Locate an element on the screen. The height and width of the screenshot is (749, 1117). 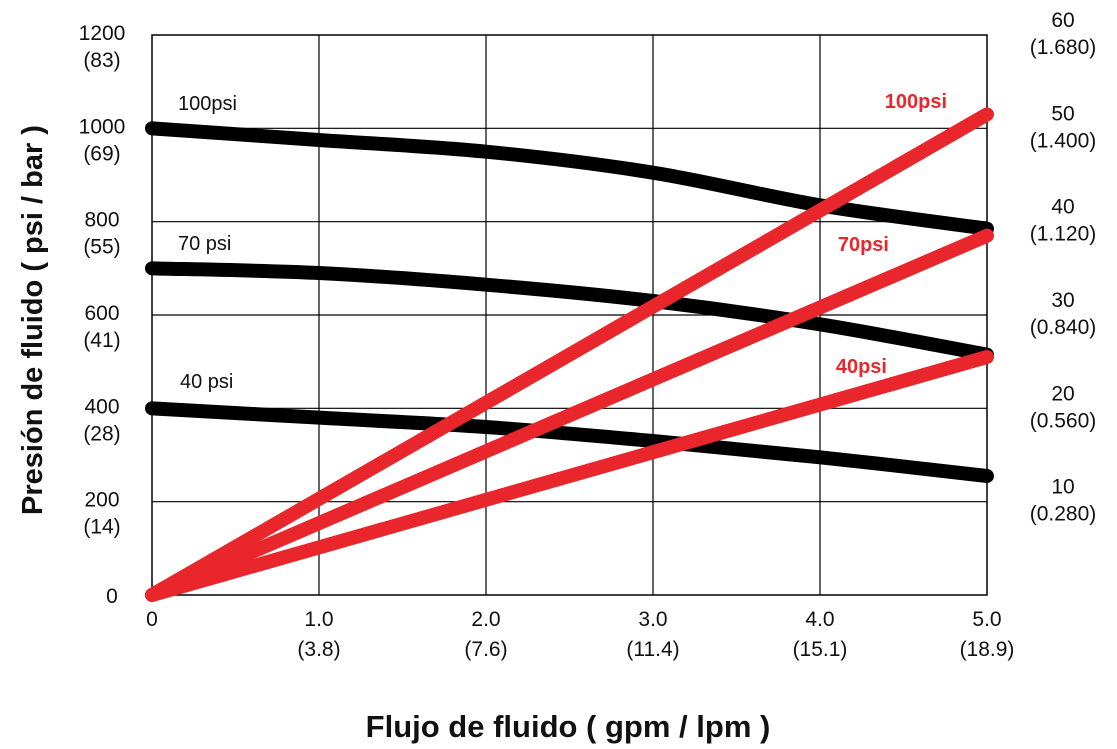
y-left-tick-label: 0 is located at coordinates (112, 596).